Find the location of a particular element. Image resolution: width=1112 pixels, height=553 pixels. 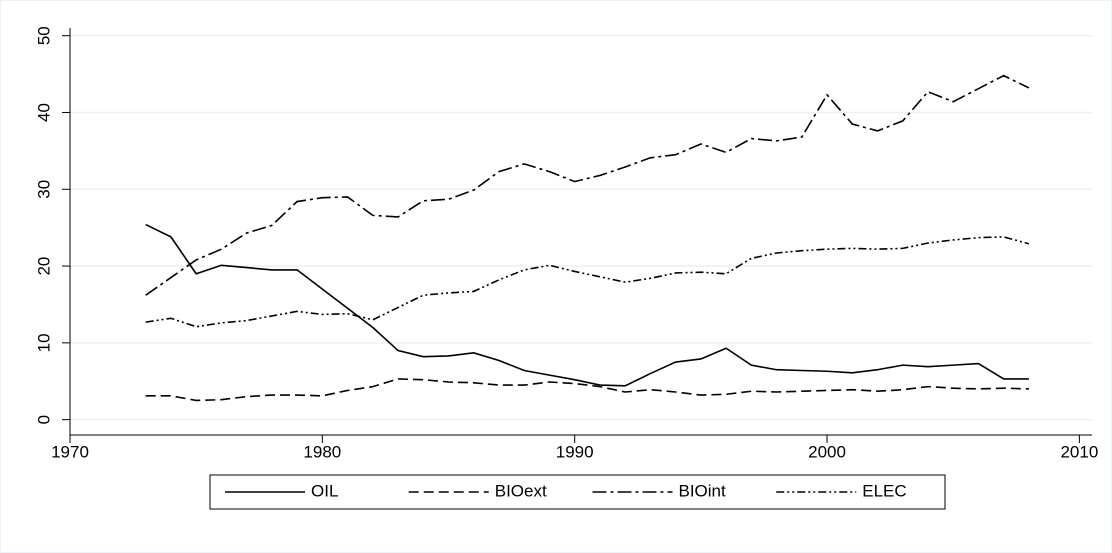

legend-label: BIOint is located at coordinates (703, 490).